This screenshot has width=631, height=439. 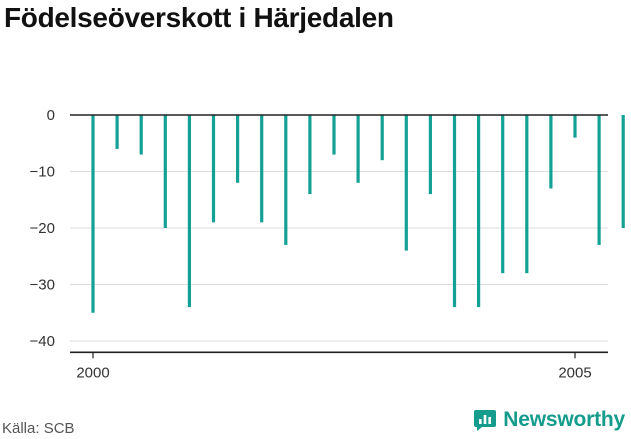 What do you see at coordinates (199, 17) in the screenshot?
I see `chart-title: Födelseöverskott i Härjedalen` at bounding box center [199, 17].